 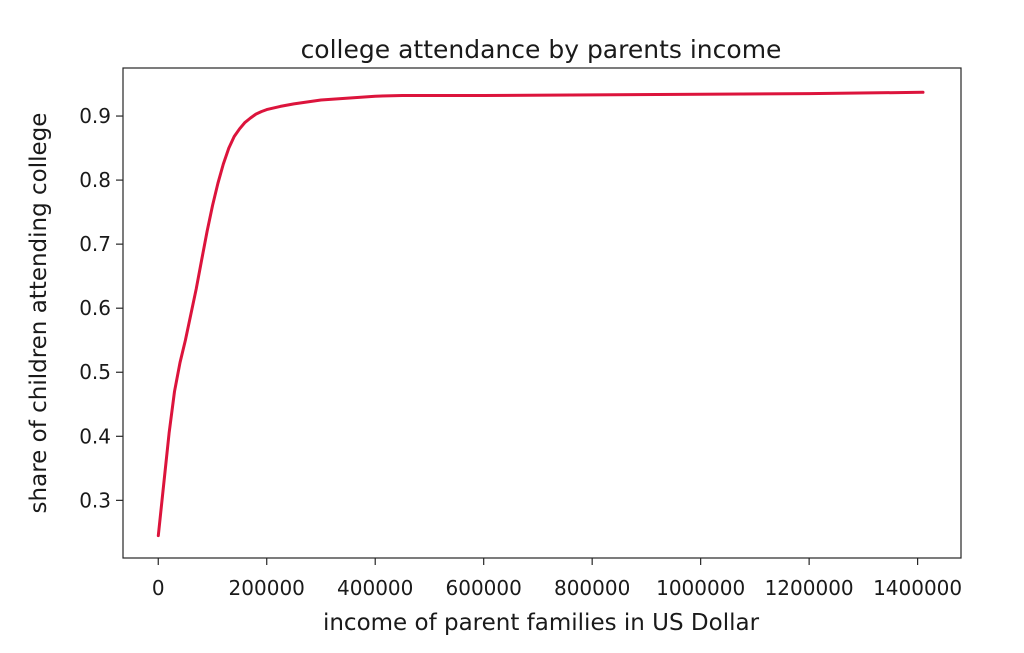 What do you see at coordinates (95, 436) in the screenshot?
I see `y-tick-label: 0.4` at bounding box center [95, 436].